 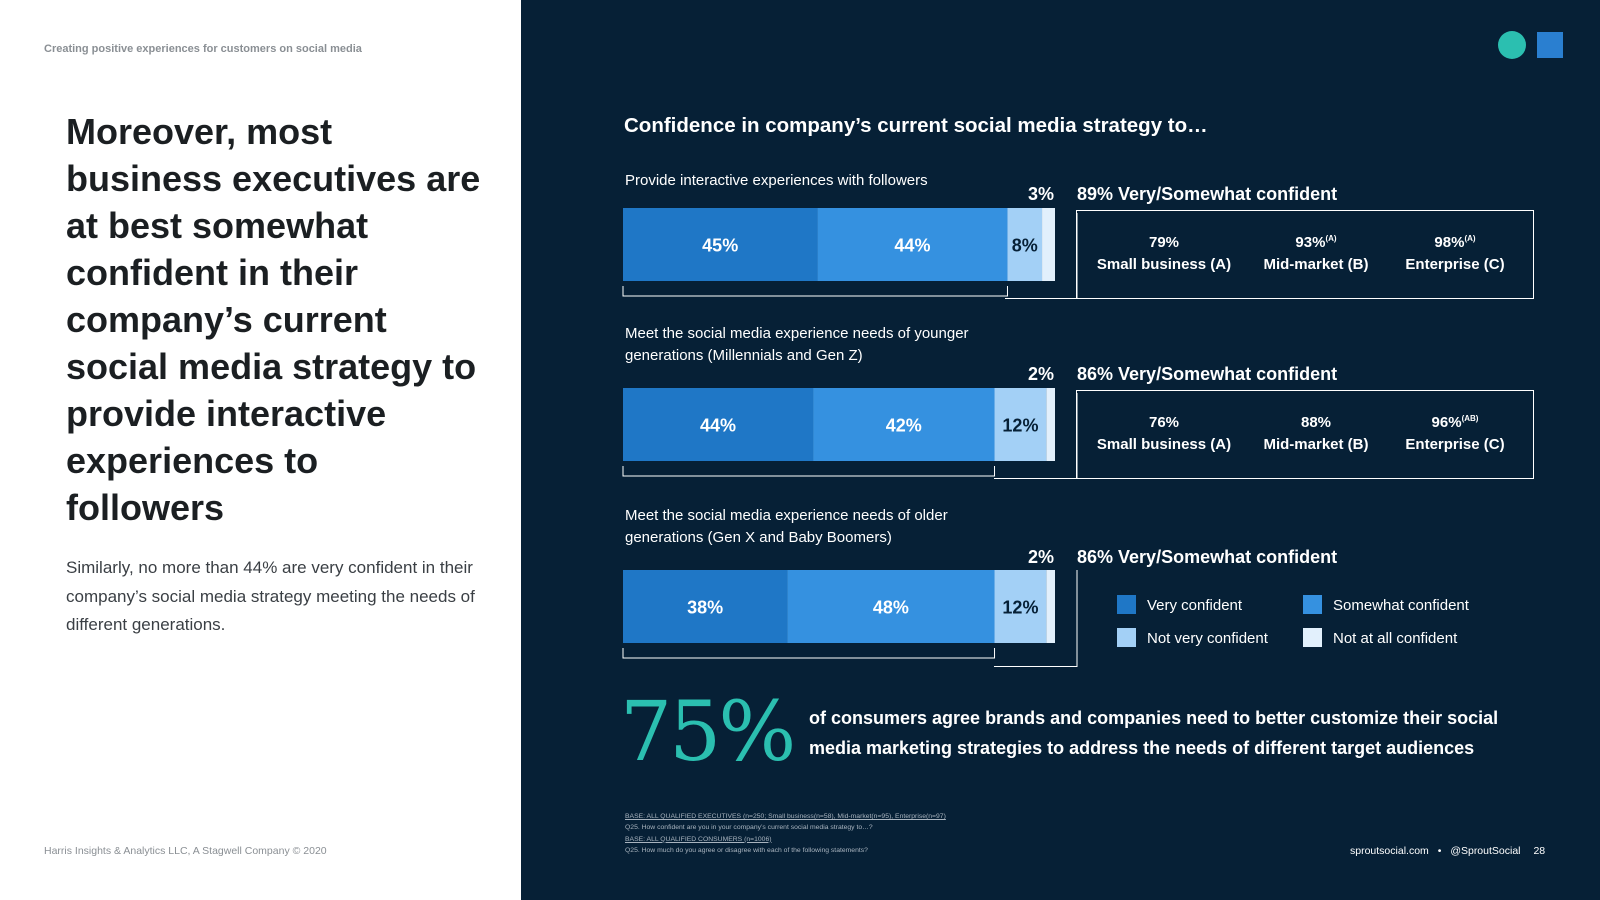 What do you see at coordinates (1512, 45) in the screenshot?
I see `teal-circle-icon` at bounding box center [1512, 45].